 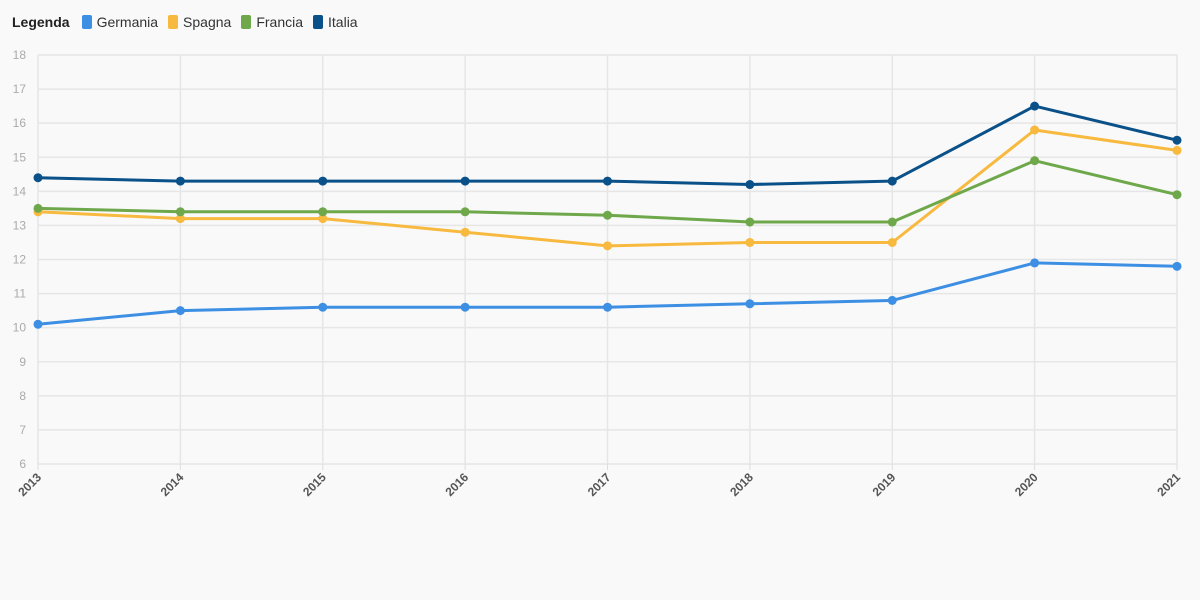 I want to click on x-tick-label: 2014, so click(x=172, y=484).